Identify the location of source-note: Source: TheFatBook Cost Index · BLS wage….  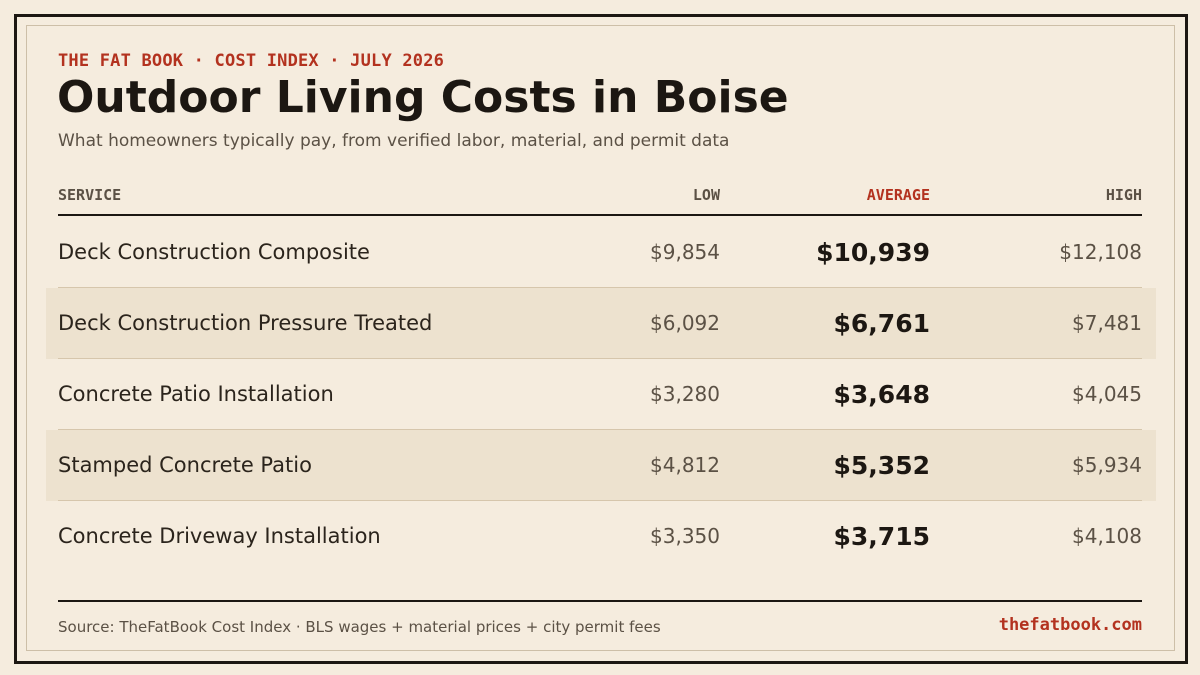
(359, 627).